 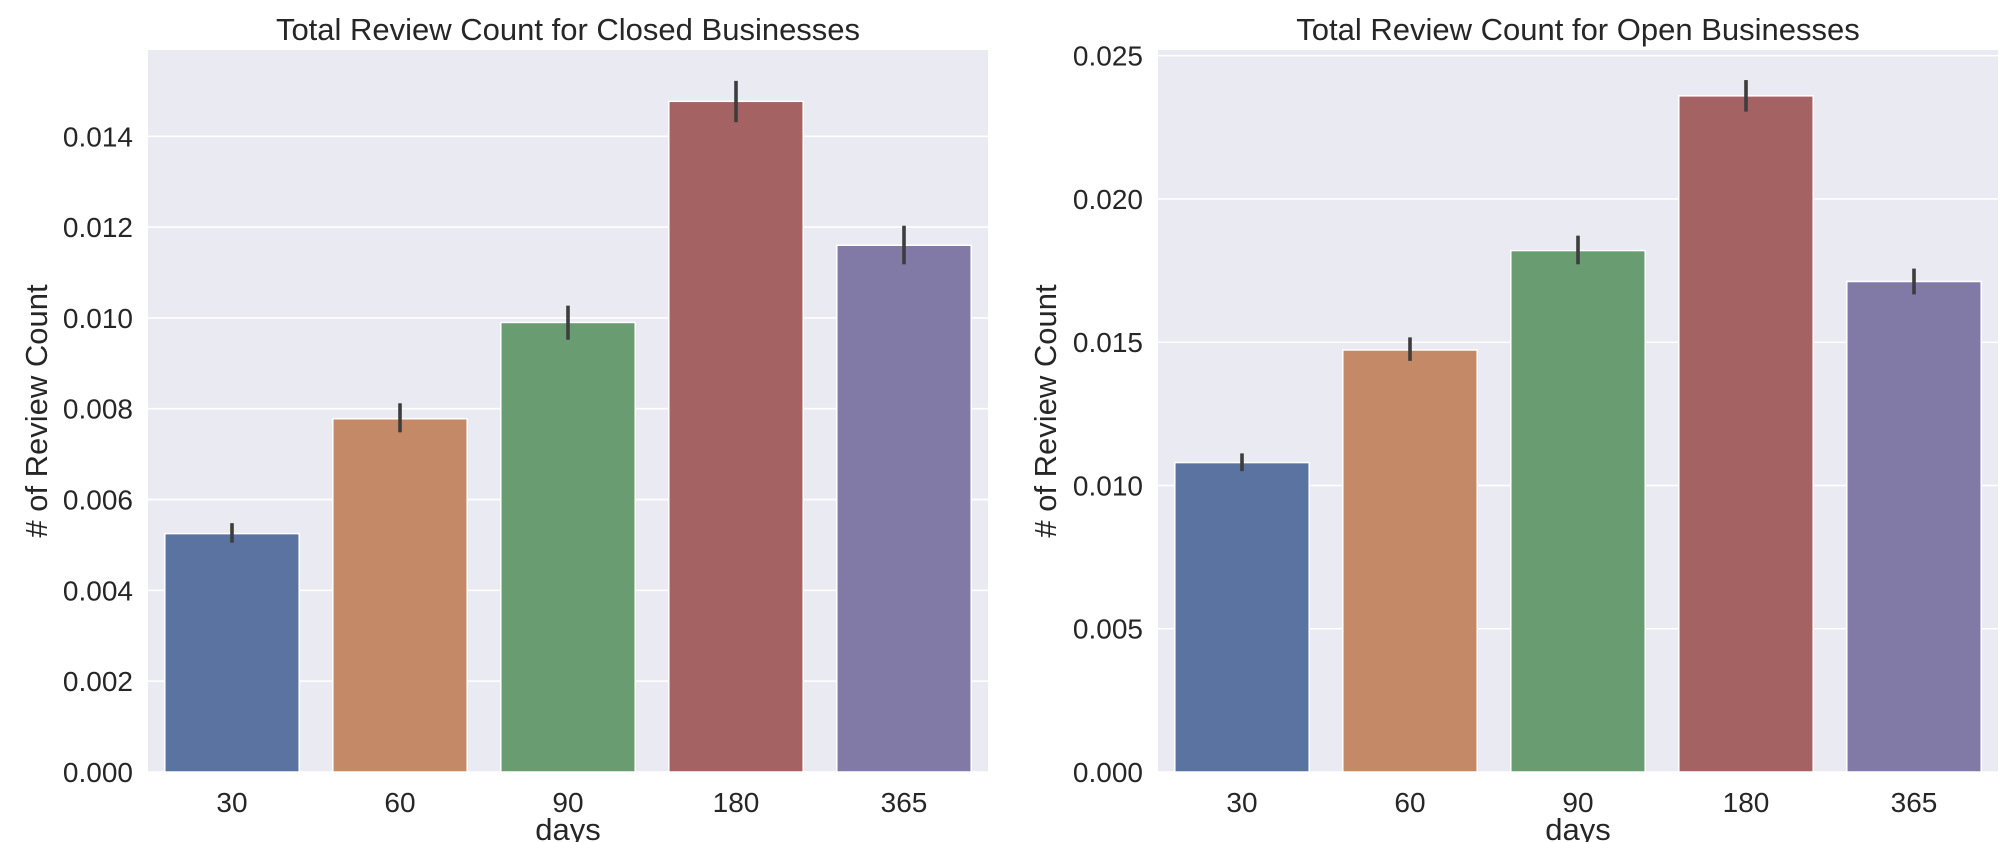 What do you see at coordinates (98, 136) in the screenshot?
I see `y-tick-label: 0.014` at bounding box center [98, 136].